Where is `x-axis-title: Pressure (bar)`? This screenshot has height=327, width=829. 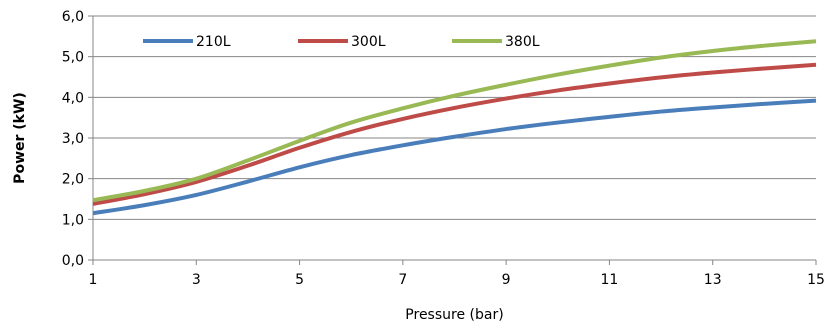 x-axis-title: Pressure (bar) is located at coordinates (454, 315).